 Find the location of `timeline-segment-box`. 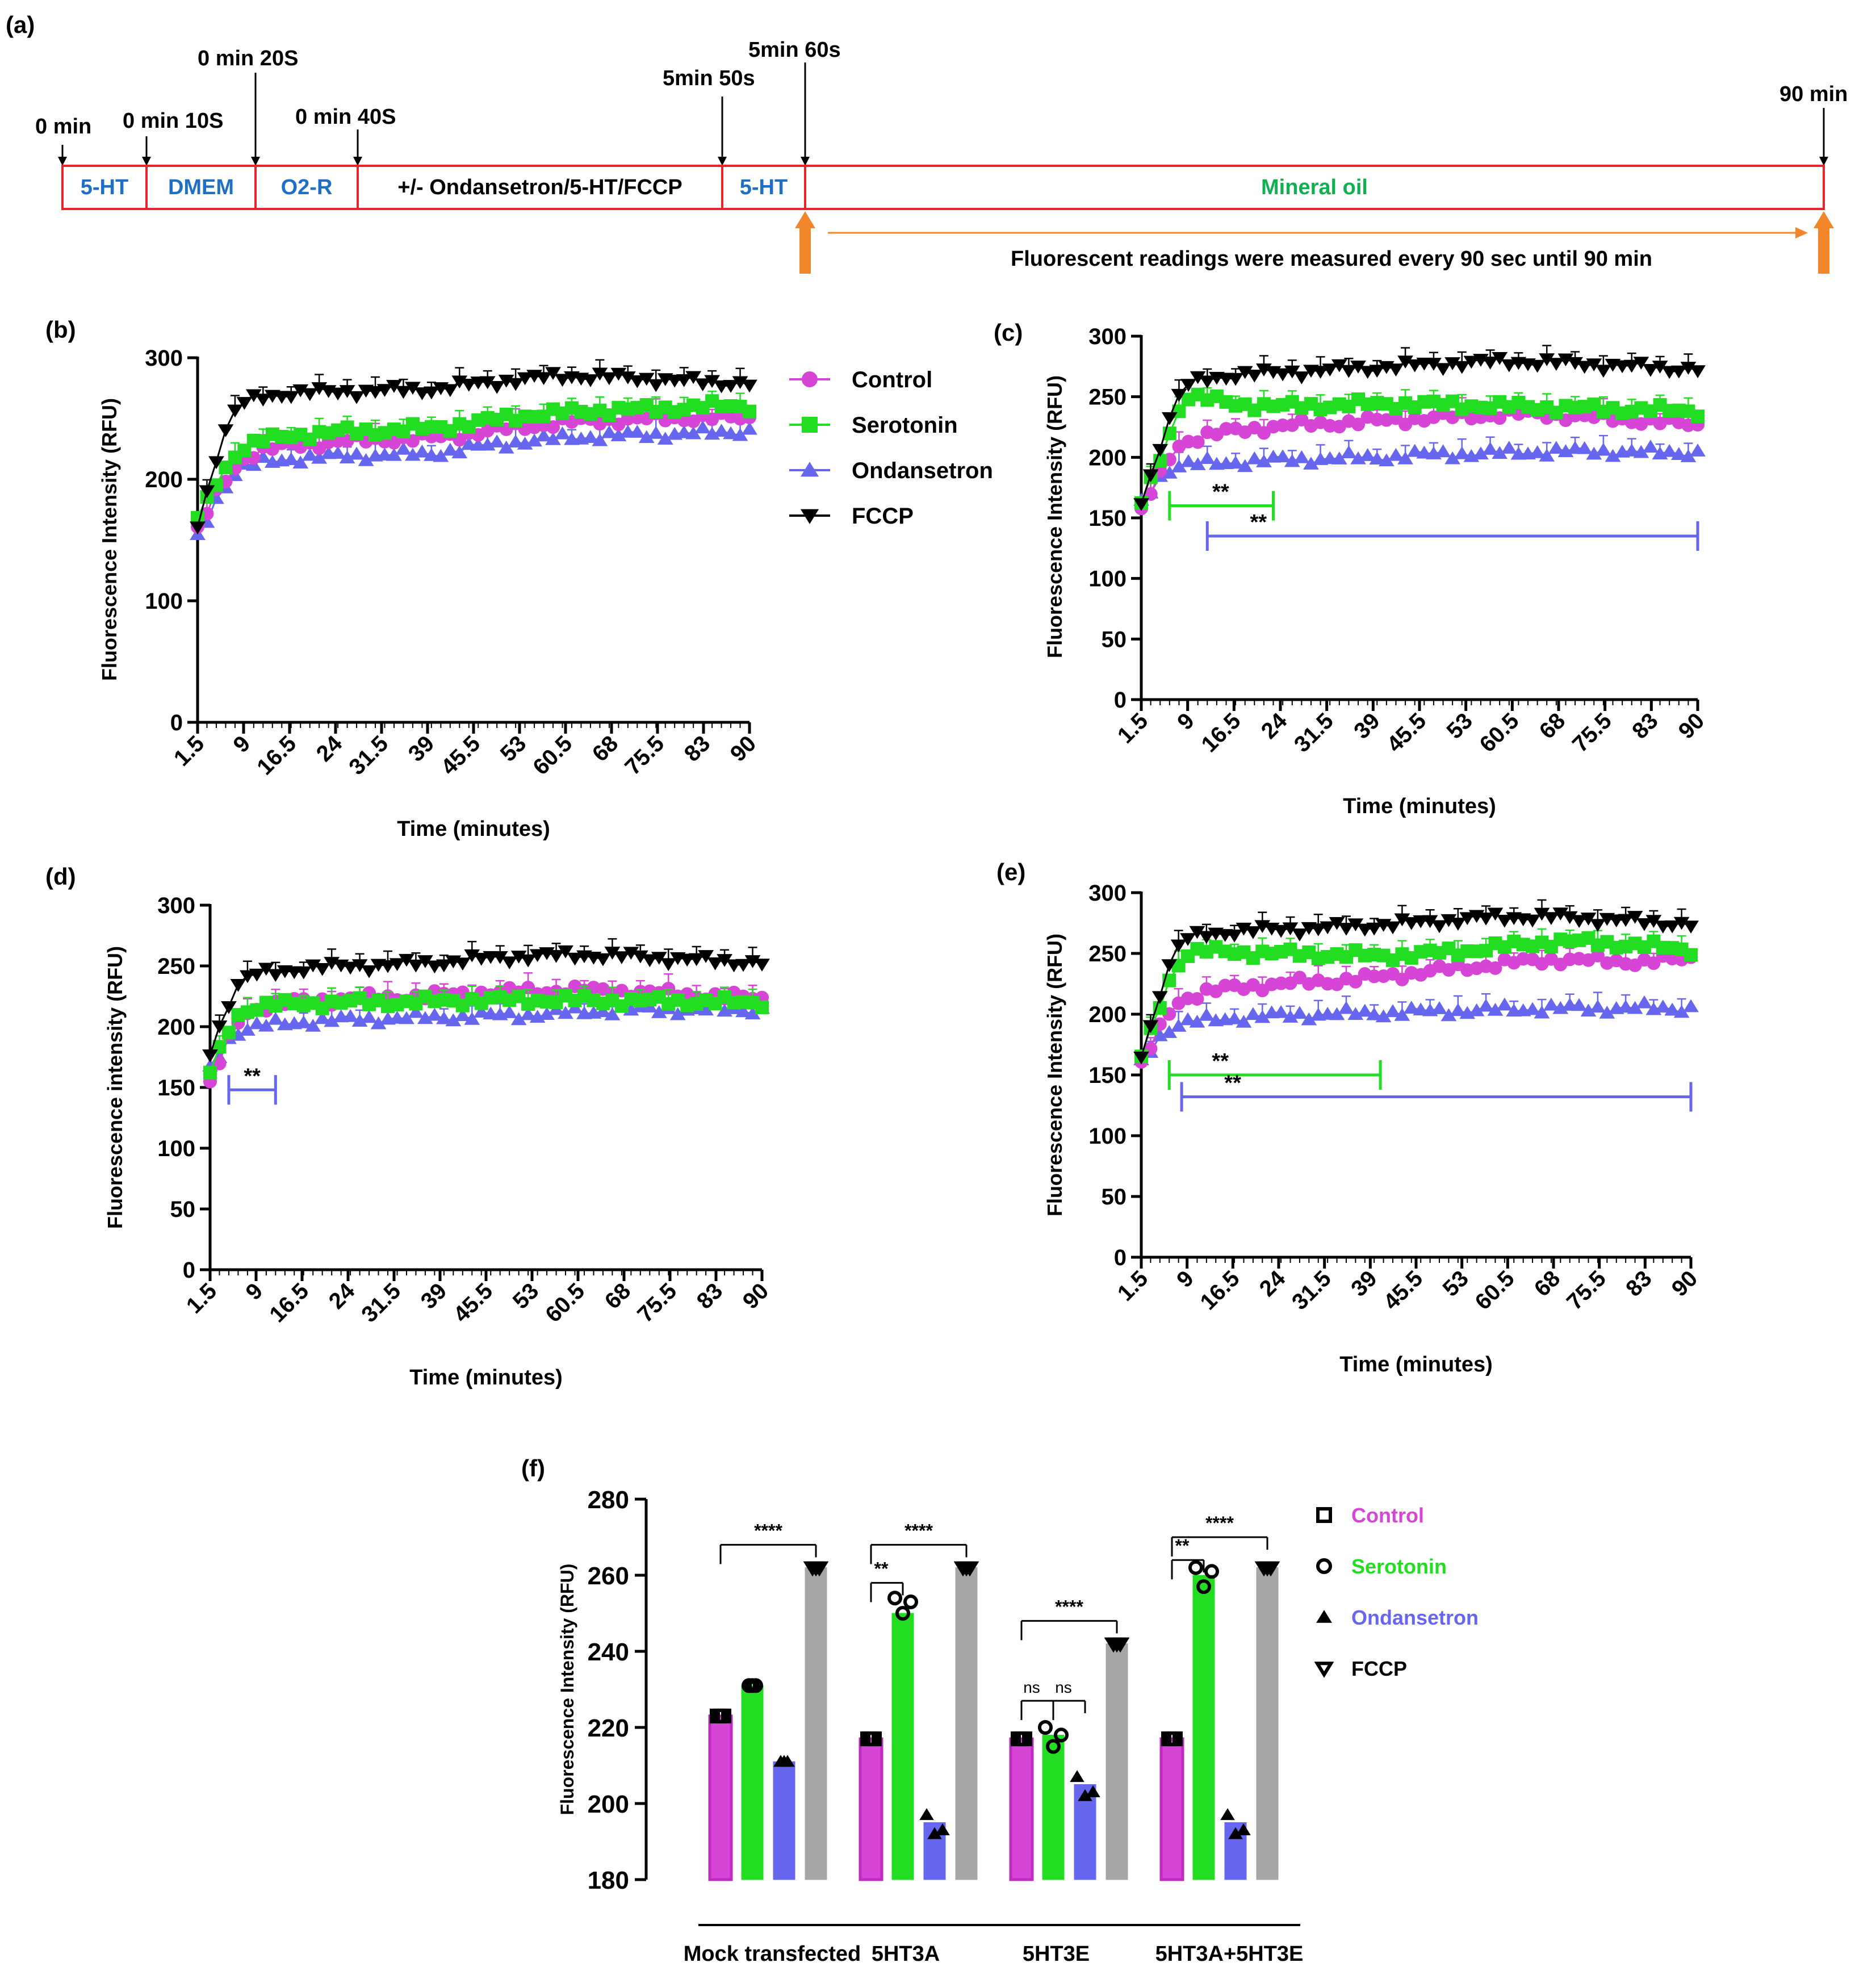

timeline-segment-box is located at coordinates (1314, 187).